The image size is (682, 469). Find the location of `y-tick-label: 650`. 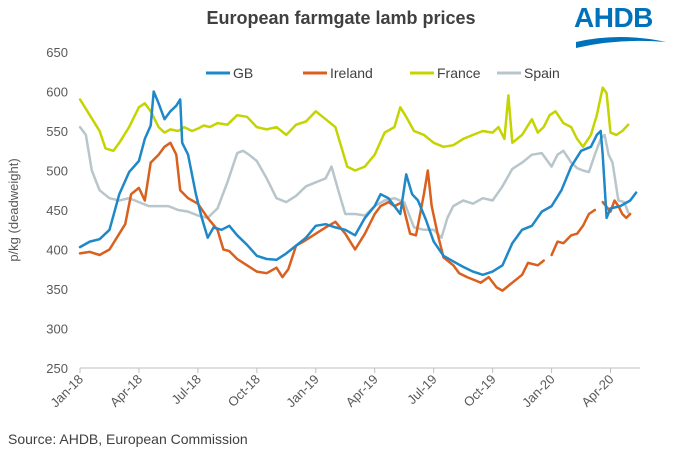

y-tick-label: 650 is located at coordinates (57, 52).